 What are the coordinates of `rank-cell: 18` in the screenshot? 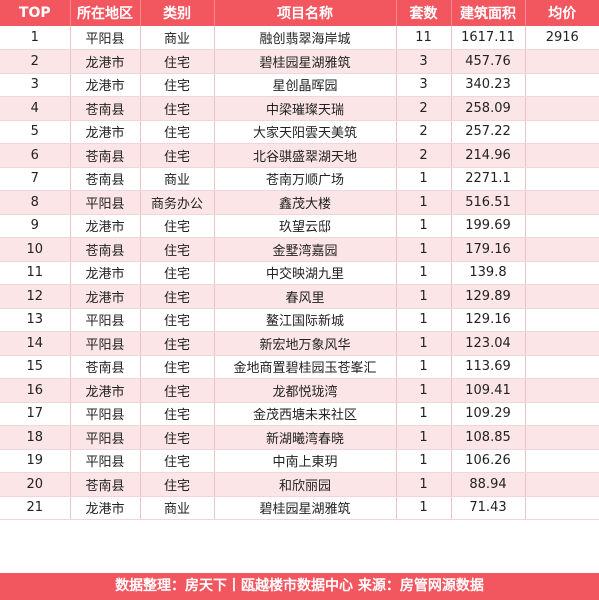 It's located at (35, 437).